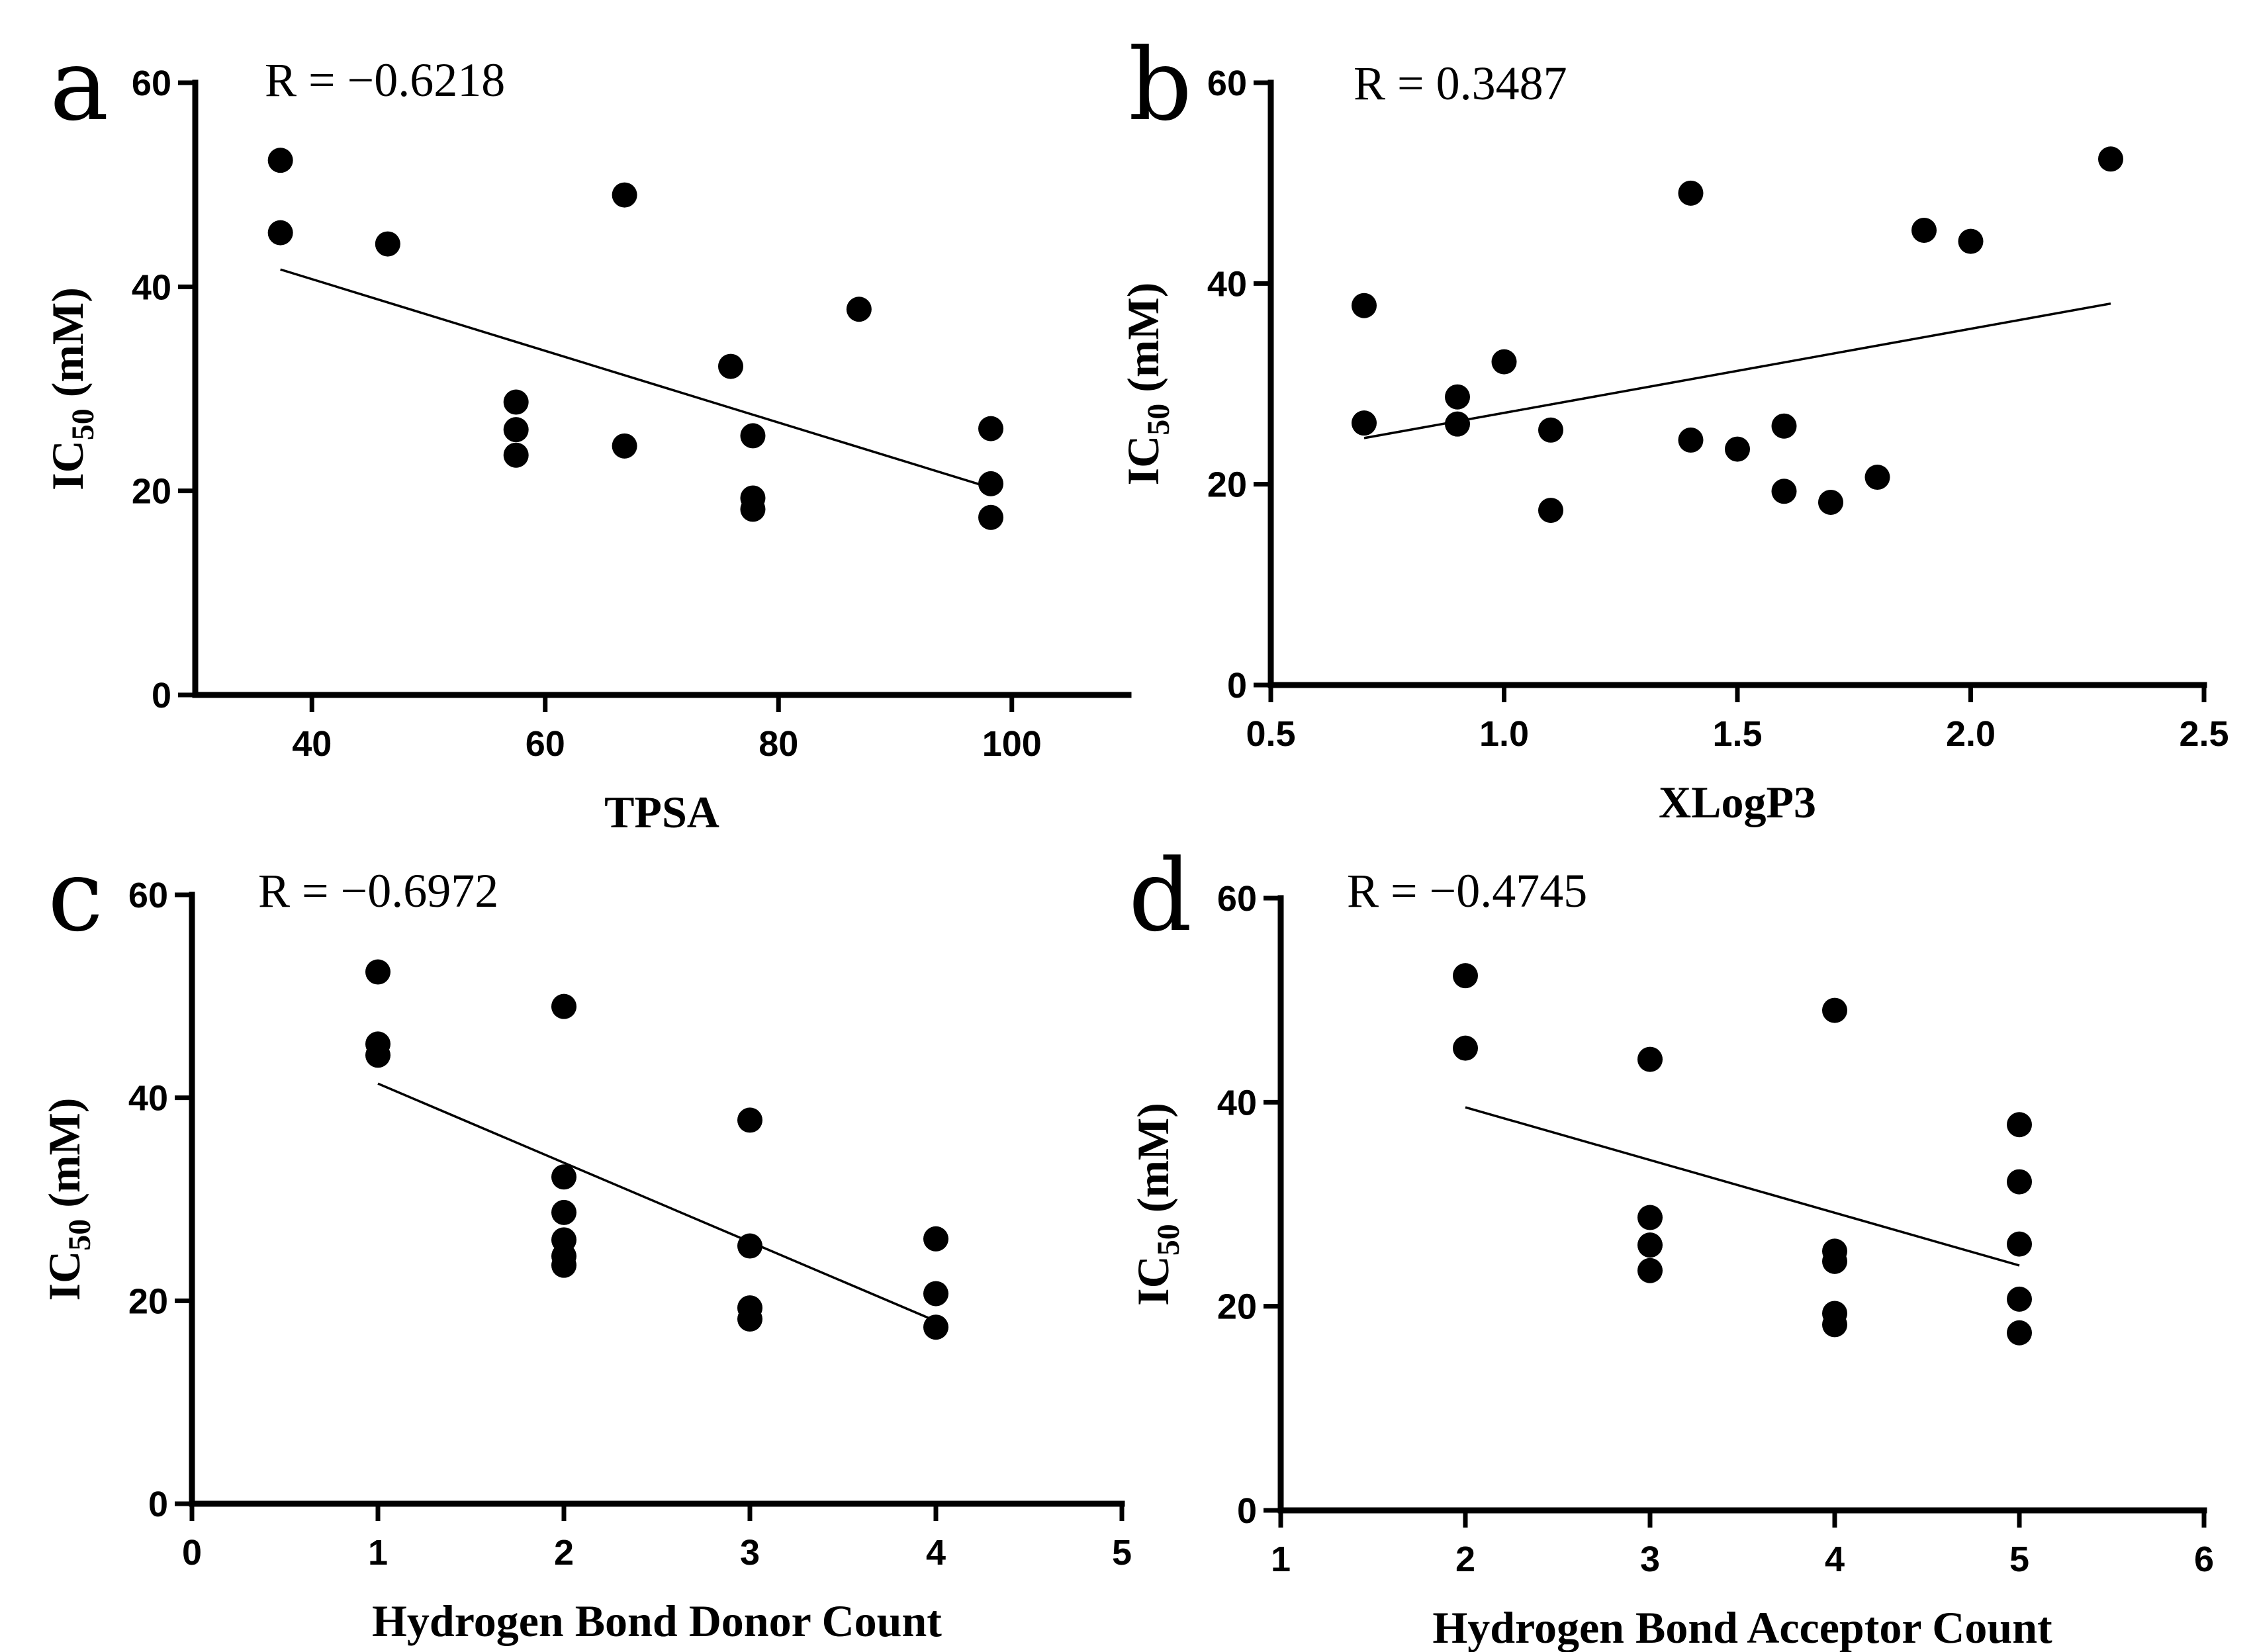 The height and width of the screenshot is (1652, 2253). I want to click on x-tick-label: 3, so click(750, 1553).